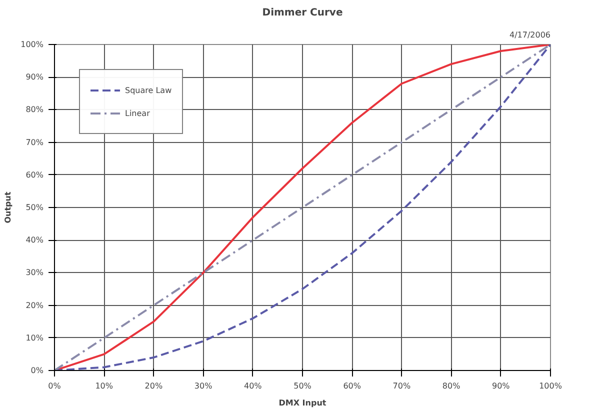 This screenshot has width=597, height=418. Describe the element at coordinates (35, 207) in the screenshot. I see `y-tick-label: 50%` at that location.